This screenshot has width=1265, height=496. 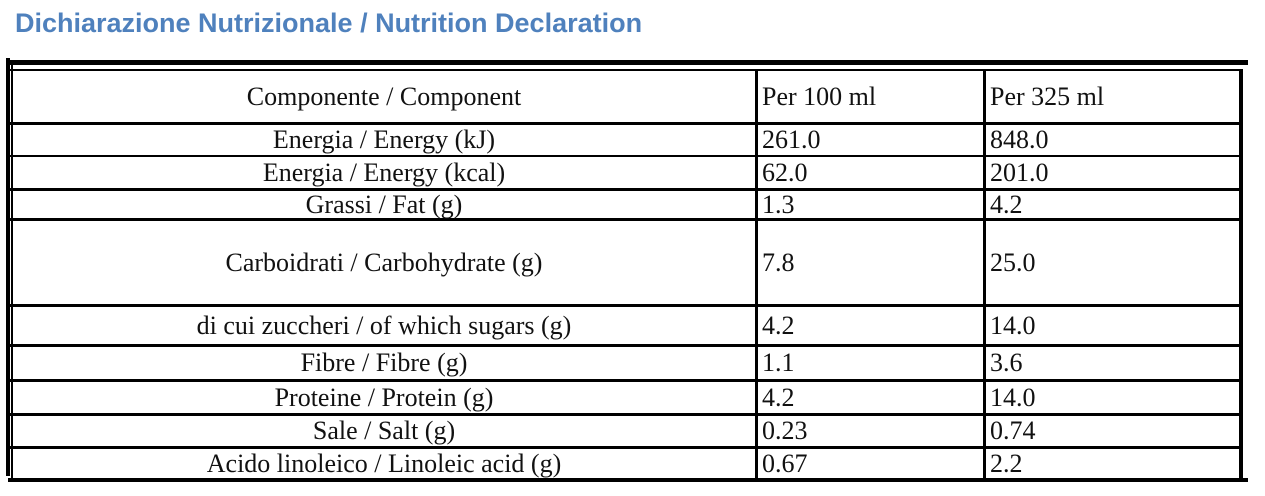 I want to click on row-component: Carboidrati / Carbohydrate (g), so click(x=384, y=262).